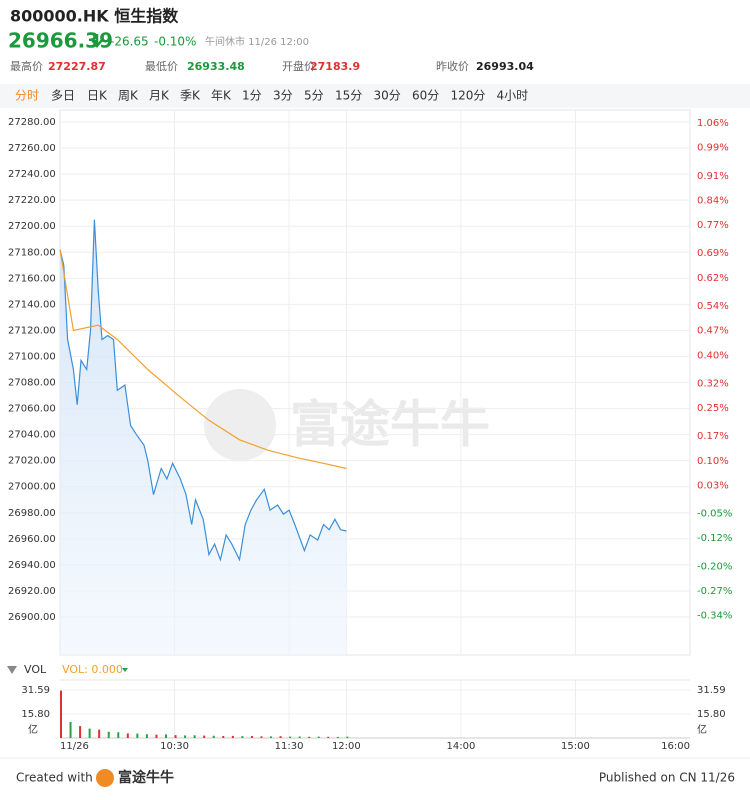  What do you see at coordinates (32, 487) in the screenshot?
I see `y-tick-label: 27000.00` at bounding box center [32, 487].